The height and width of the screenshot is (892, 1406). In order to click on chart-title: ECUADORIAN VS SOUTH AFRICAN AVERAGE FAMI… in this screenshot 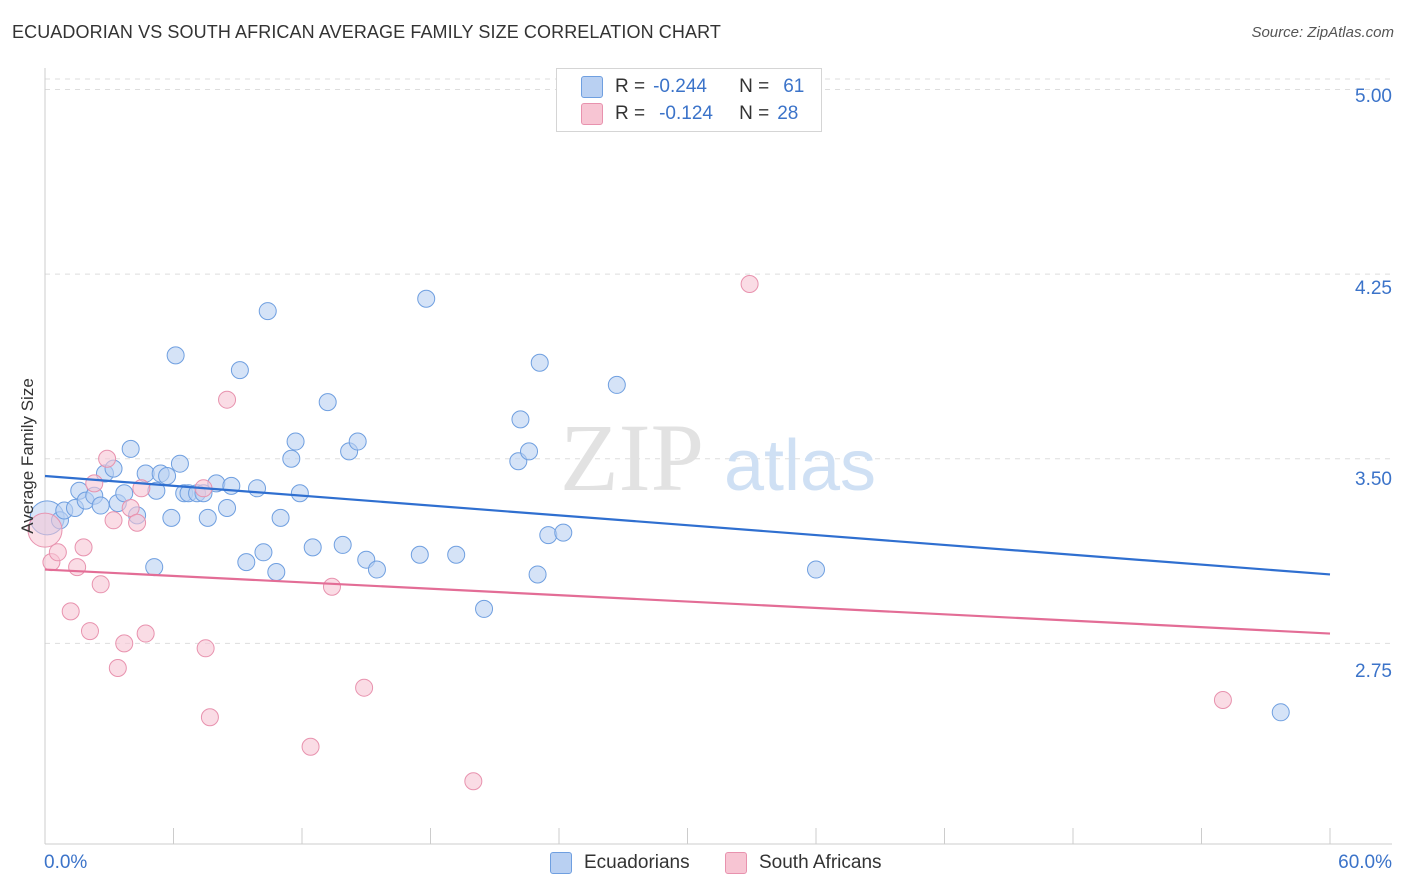, I will do `click(366, 32)`.